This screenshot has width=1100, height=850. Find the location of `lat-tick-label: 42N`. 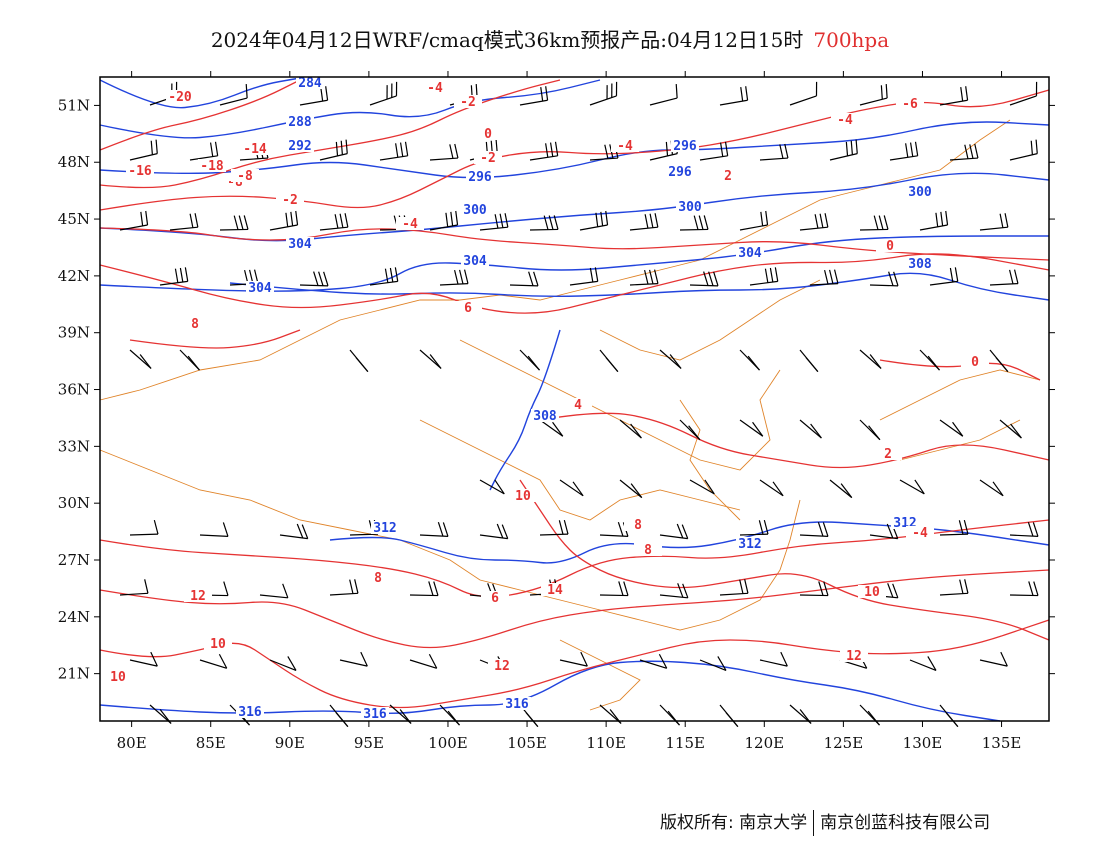

lat-tick-label: 42N is located at coordinates (74, 276).